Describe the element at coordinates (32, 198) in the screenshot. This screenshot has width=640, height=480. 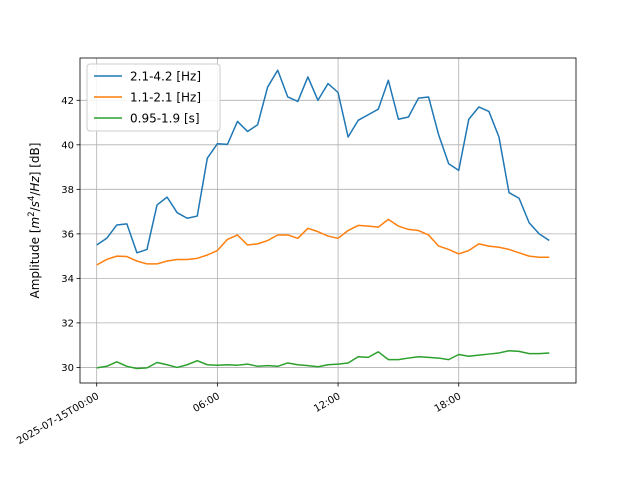
I see `y-label-part: 4` at that location.